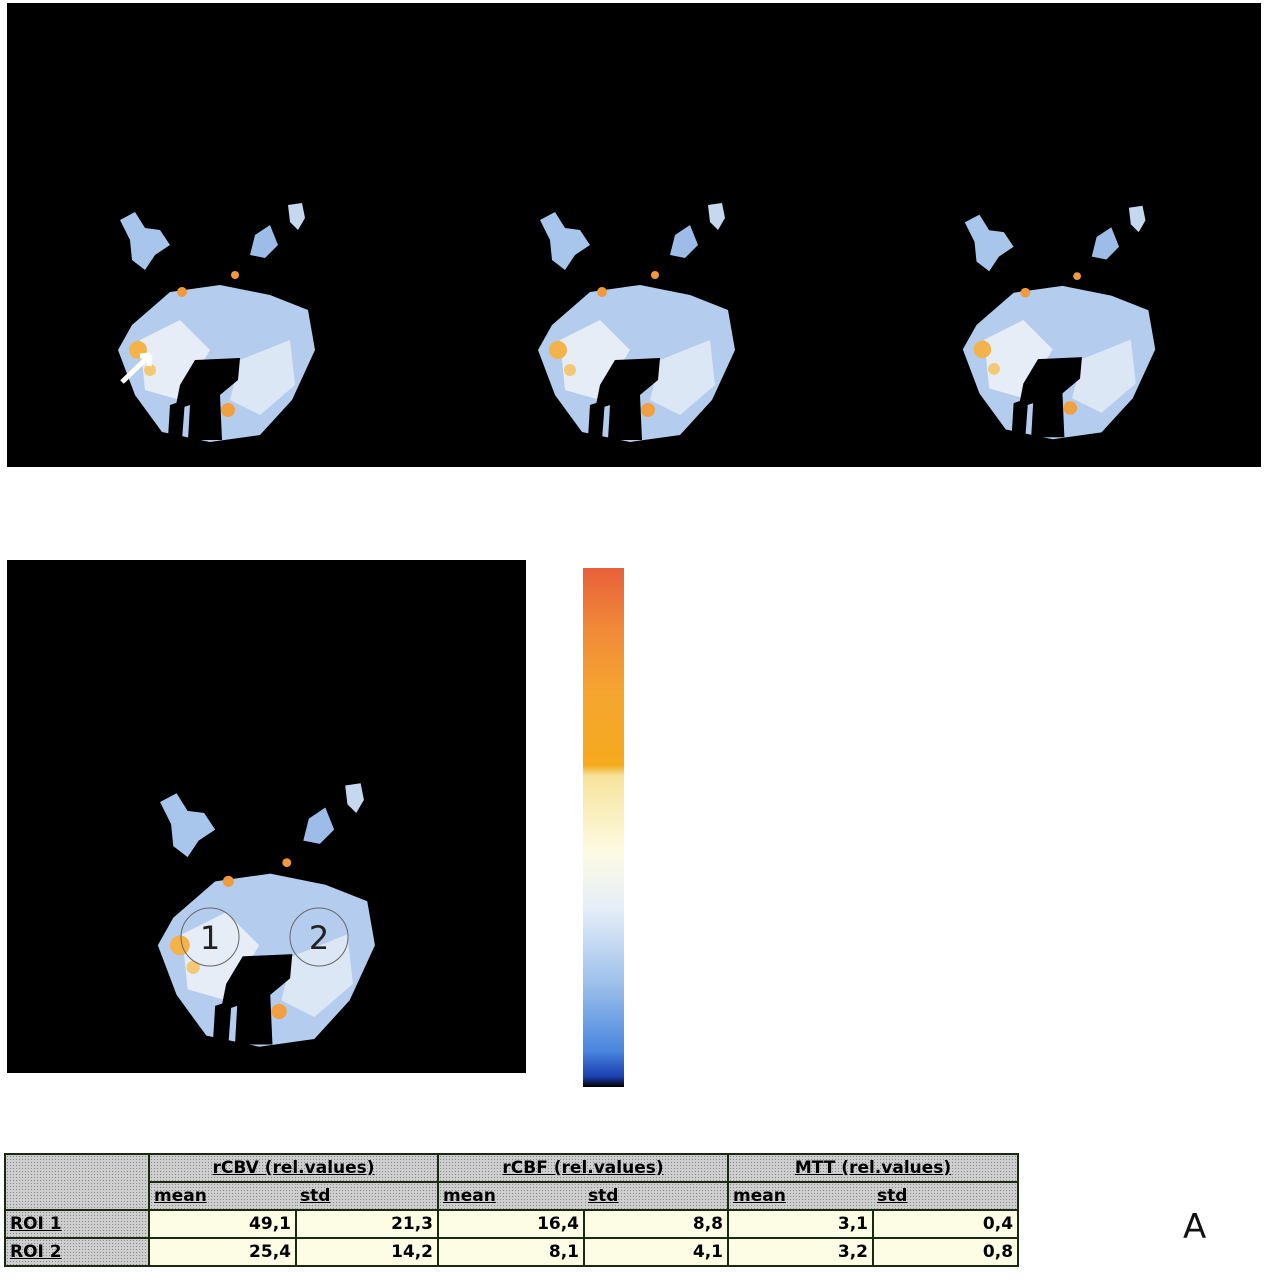 This screenshot has width=1266, height=1280. Describe the element at coordinates (1195, 1227) in the screenshot. I see `panel-label: A` at that location.